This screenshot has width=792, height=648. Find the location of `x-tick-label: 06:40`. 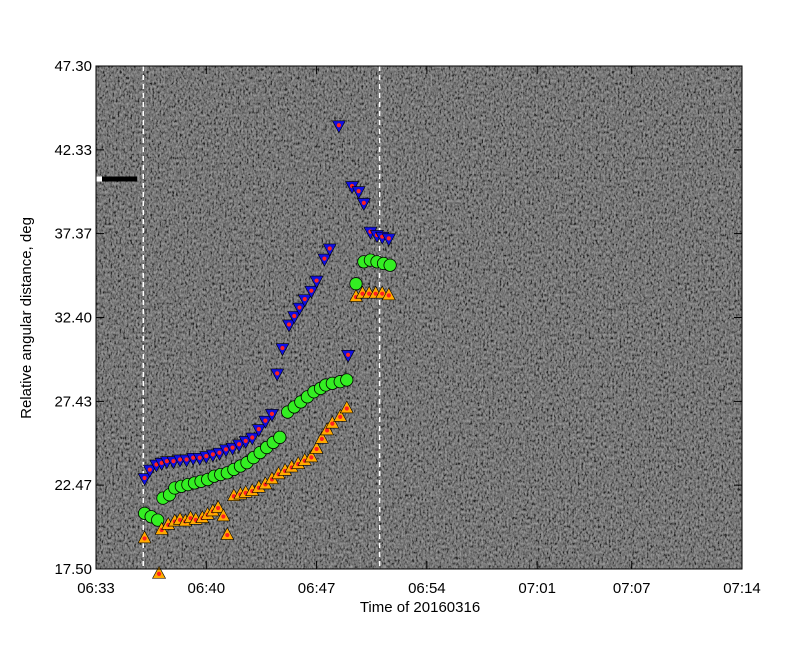

x-tick-label: 06:40 is located at coordinates (207, 588).